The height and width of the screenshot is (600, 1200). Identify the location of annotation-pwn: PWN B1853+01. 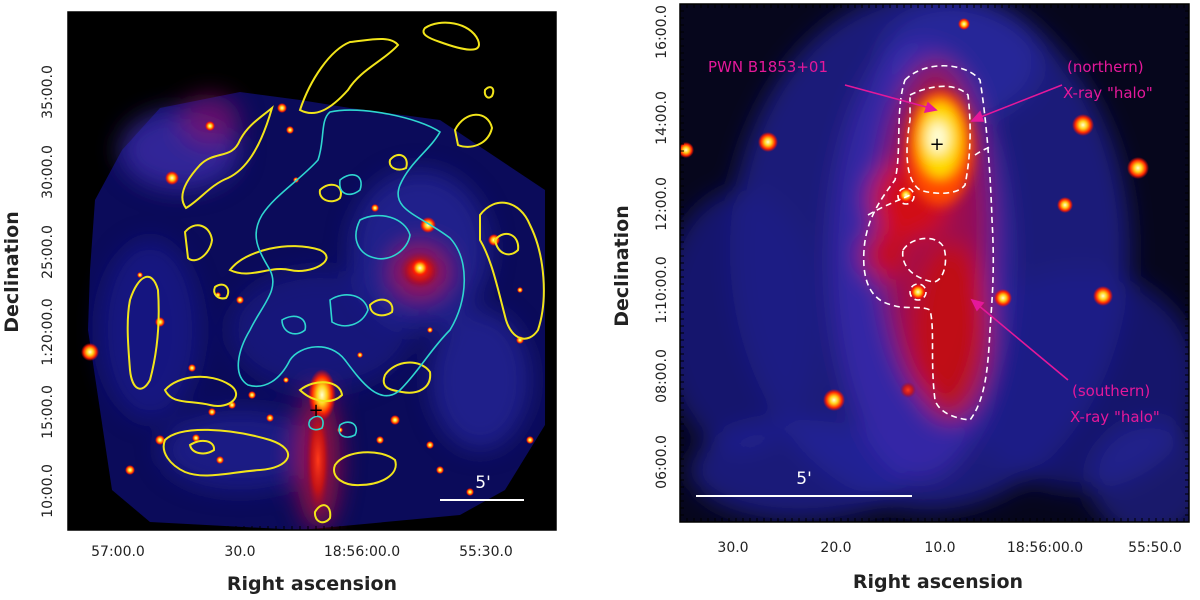
(768, 67).